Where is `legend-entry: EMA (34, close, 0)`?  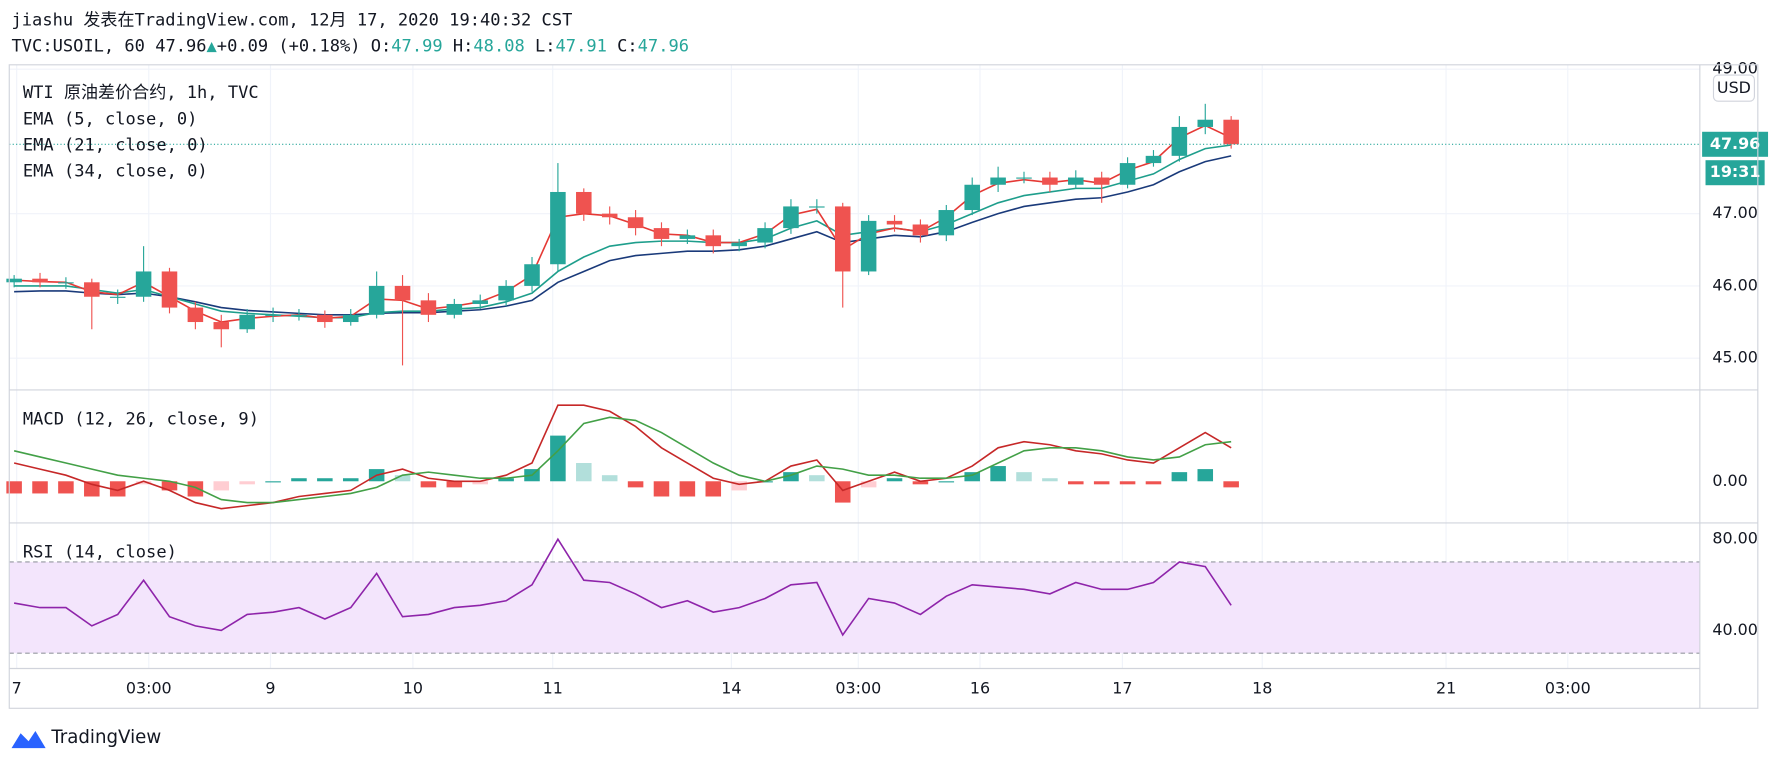 legend-entry: EMA (34, close, 0) is located at coordinates (115, 172).